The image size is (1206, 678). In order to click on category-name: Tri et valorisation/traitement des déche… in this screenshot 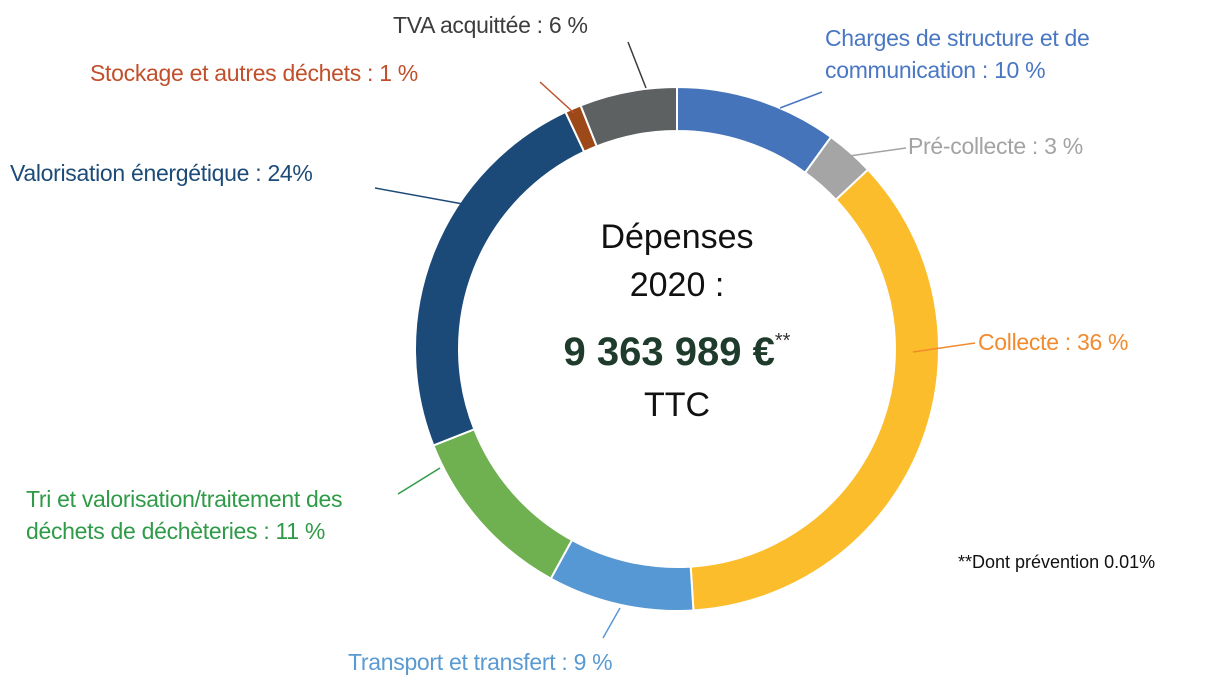, I will do `click(184, 515)`.